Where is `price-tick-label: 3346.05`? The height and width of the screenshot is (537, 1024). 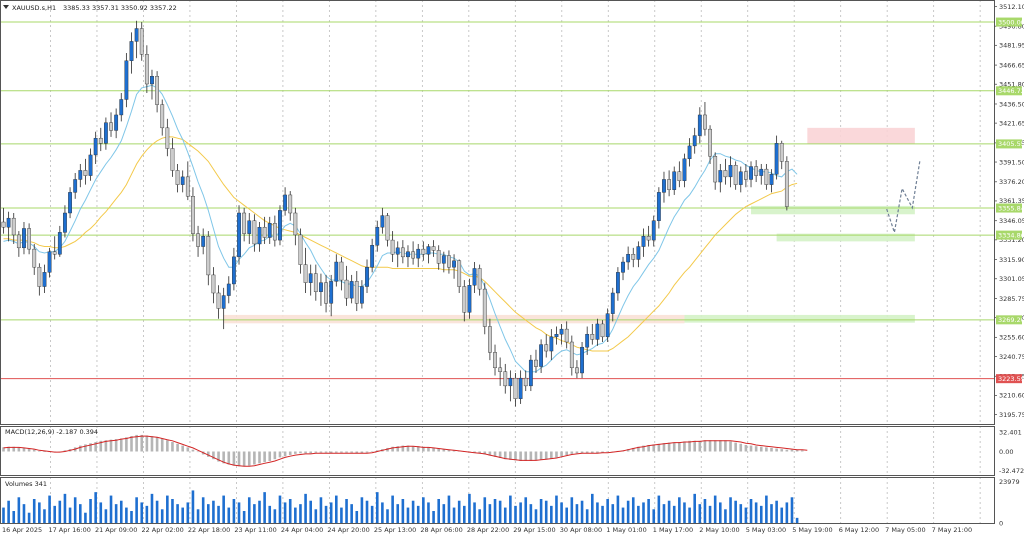 price-tick-label: 3346.05 is located at coordinates (1011, 221).